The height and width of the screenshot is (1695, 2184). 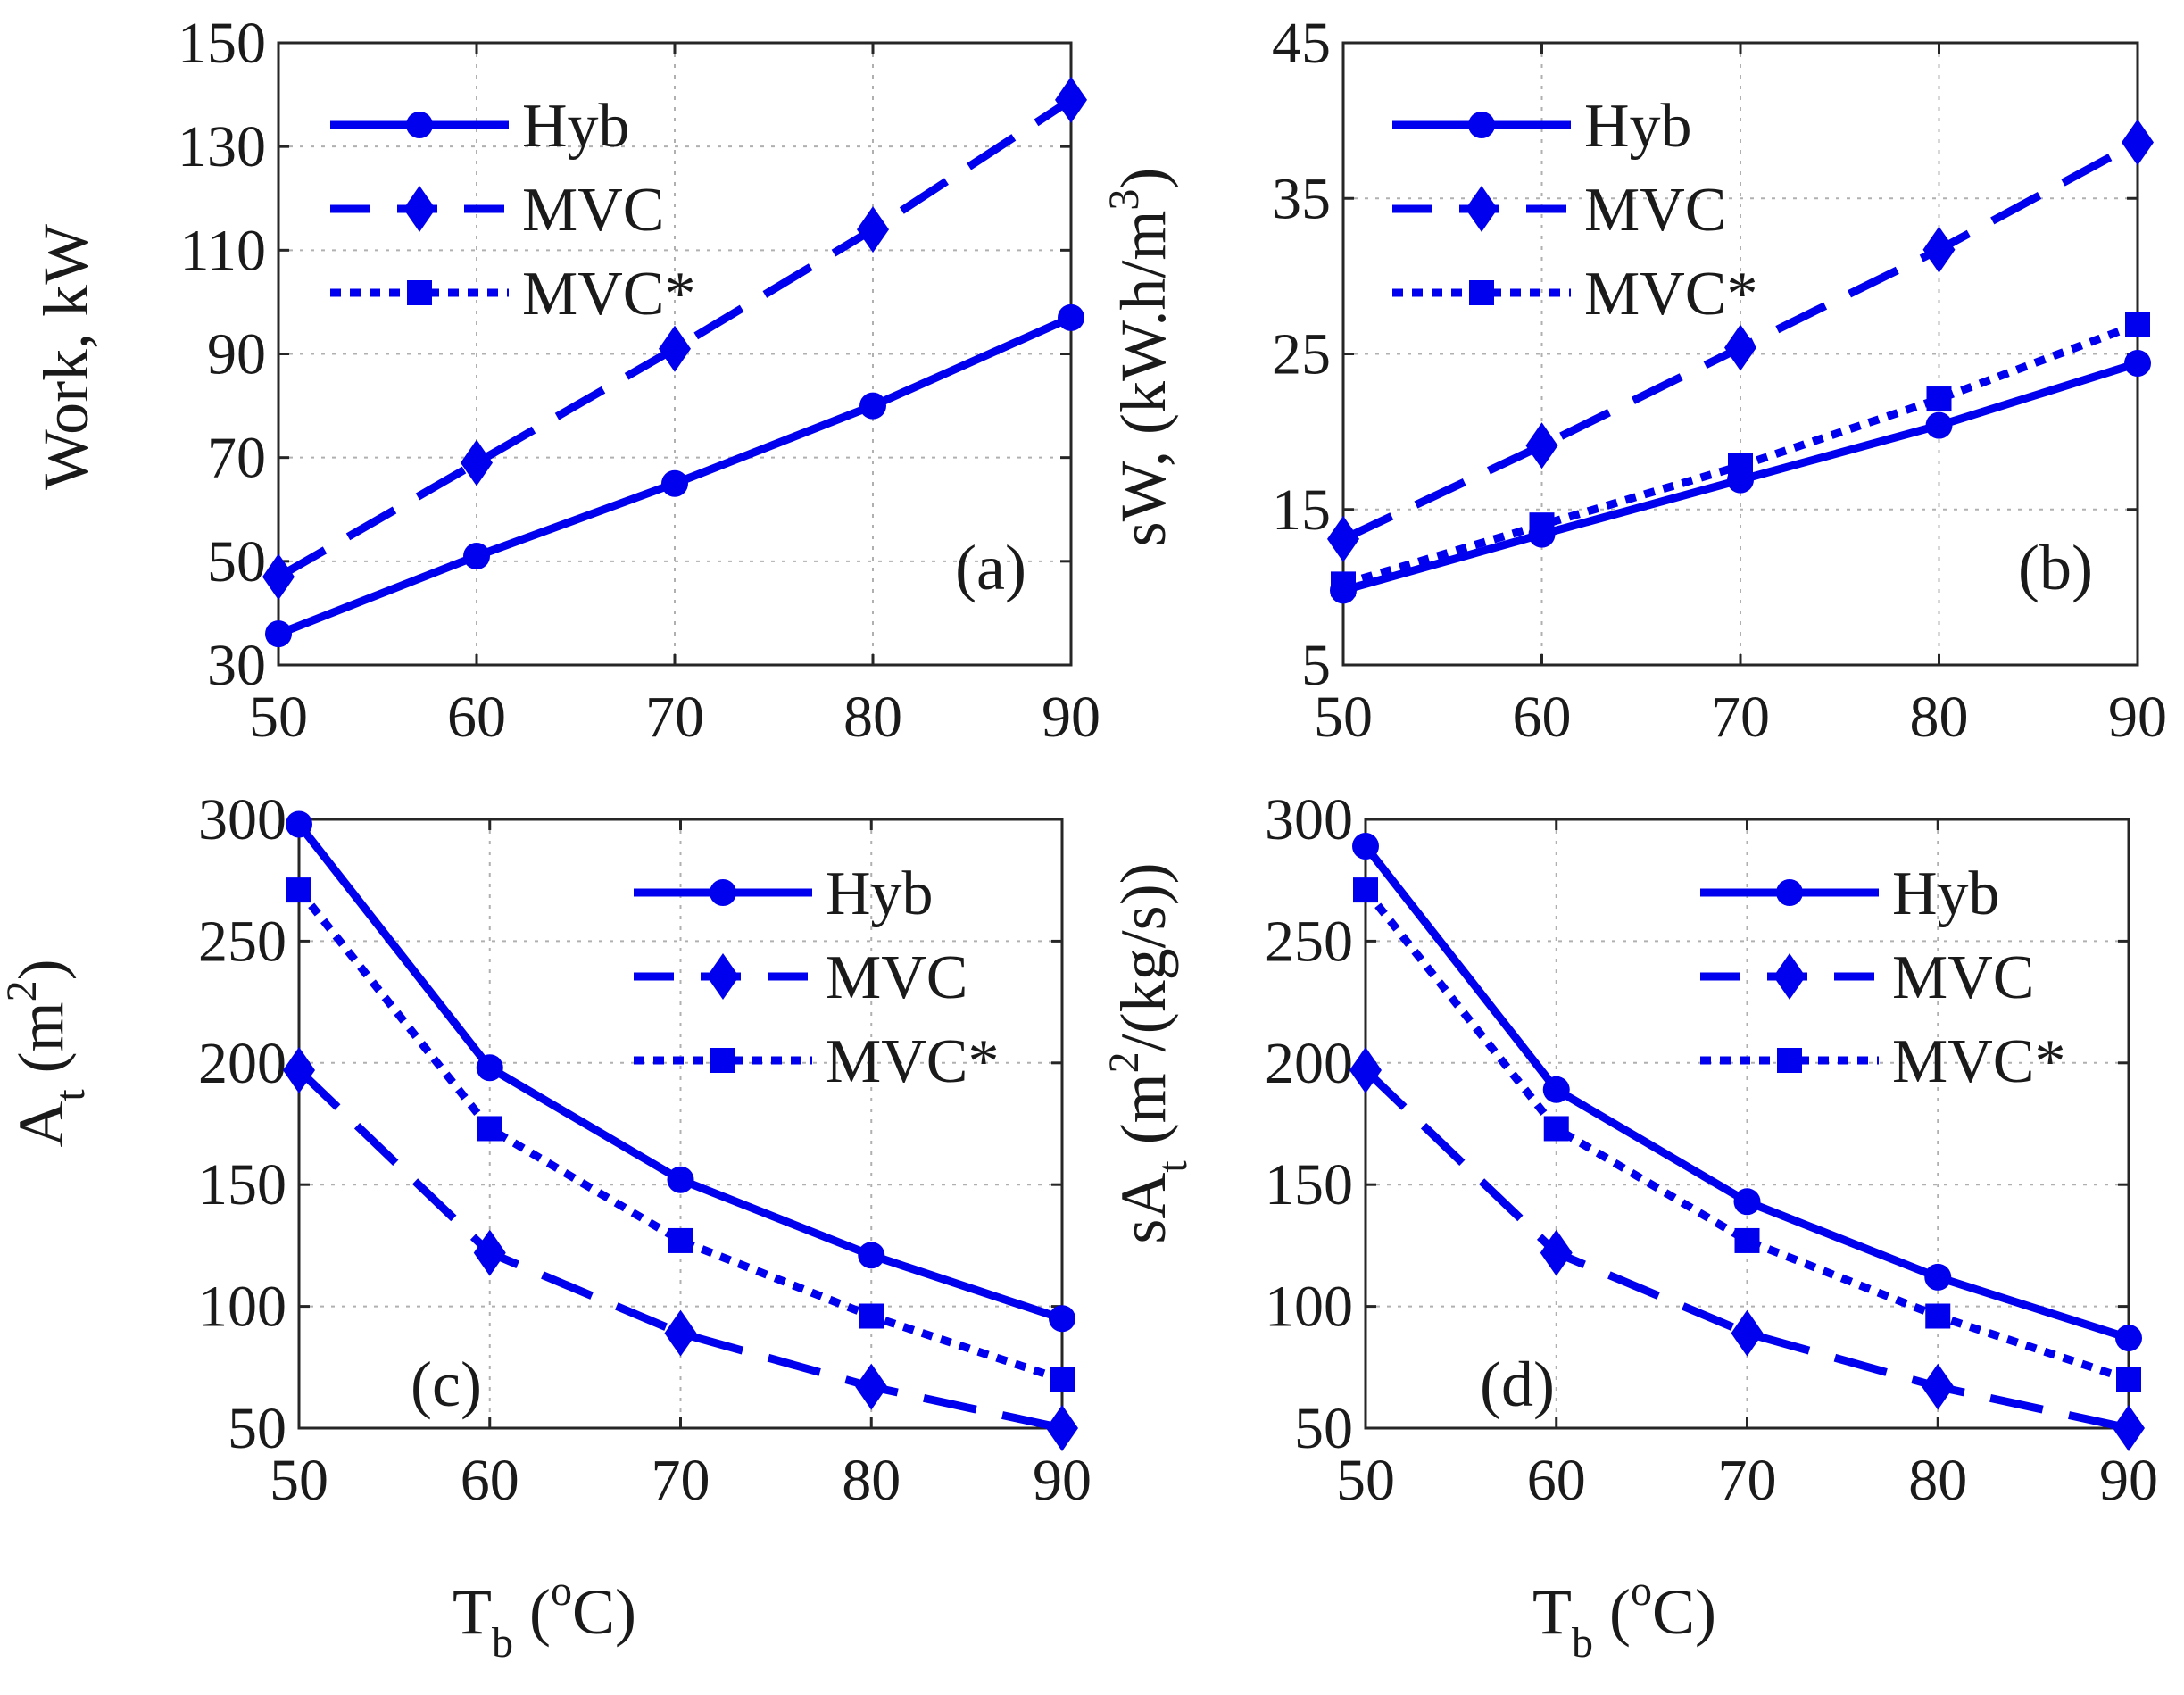 I want to click on y-tick-label-0: 5, so click(x=1316, y=665).